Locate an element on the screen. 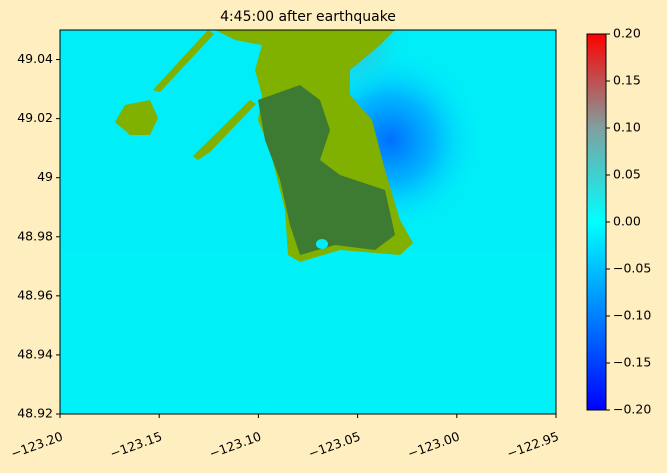 This screenshot has width=667, height=473. colorbar-tick-label: −0.05 is located at coordinates (632, 268).